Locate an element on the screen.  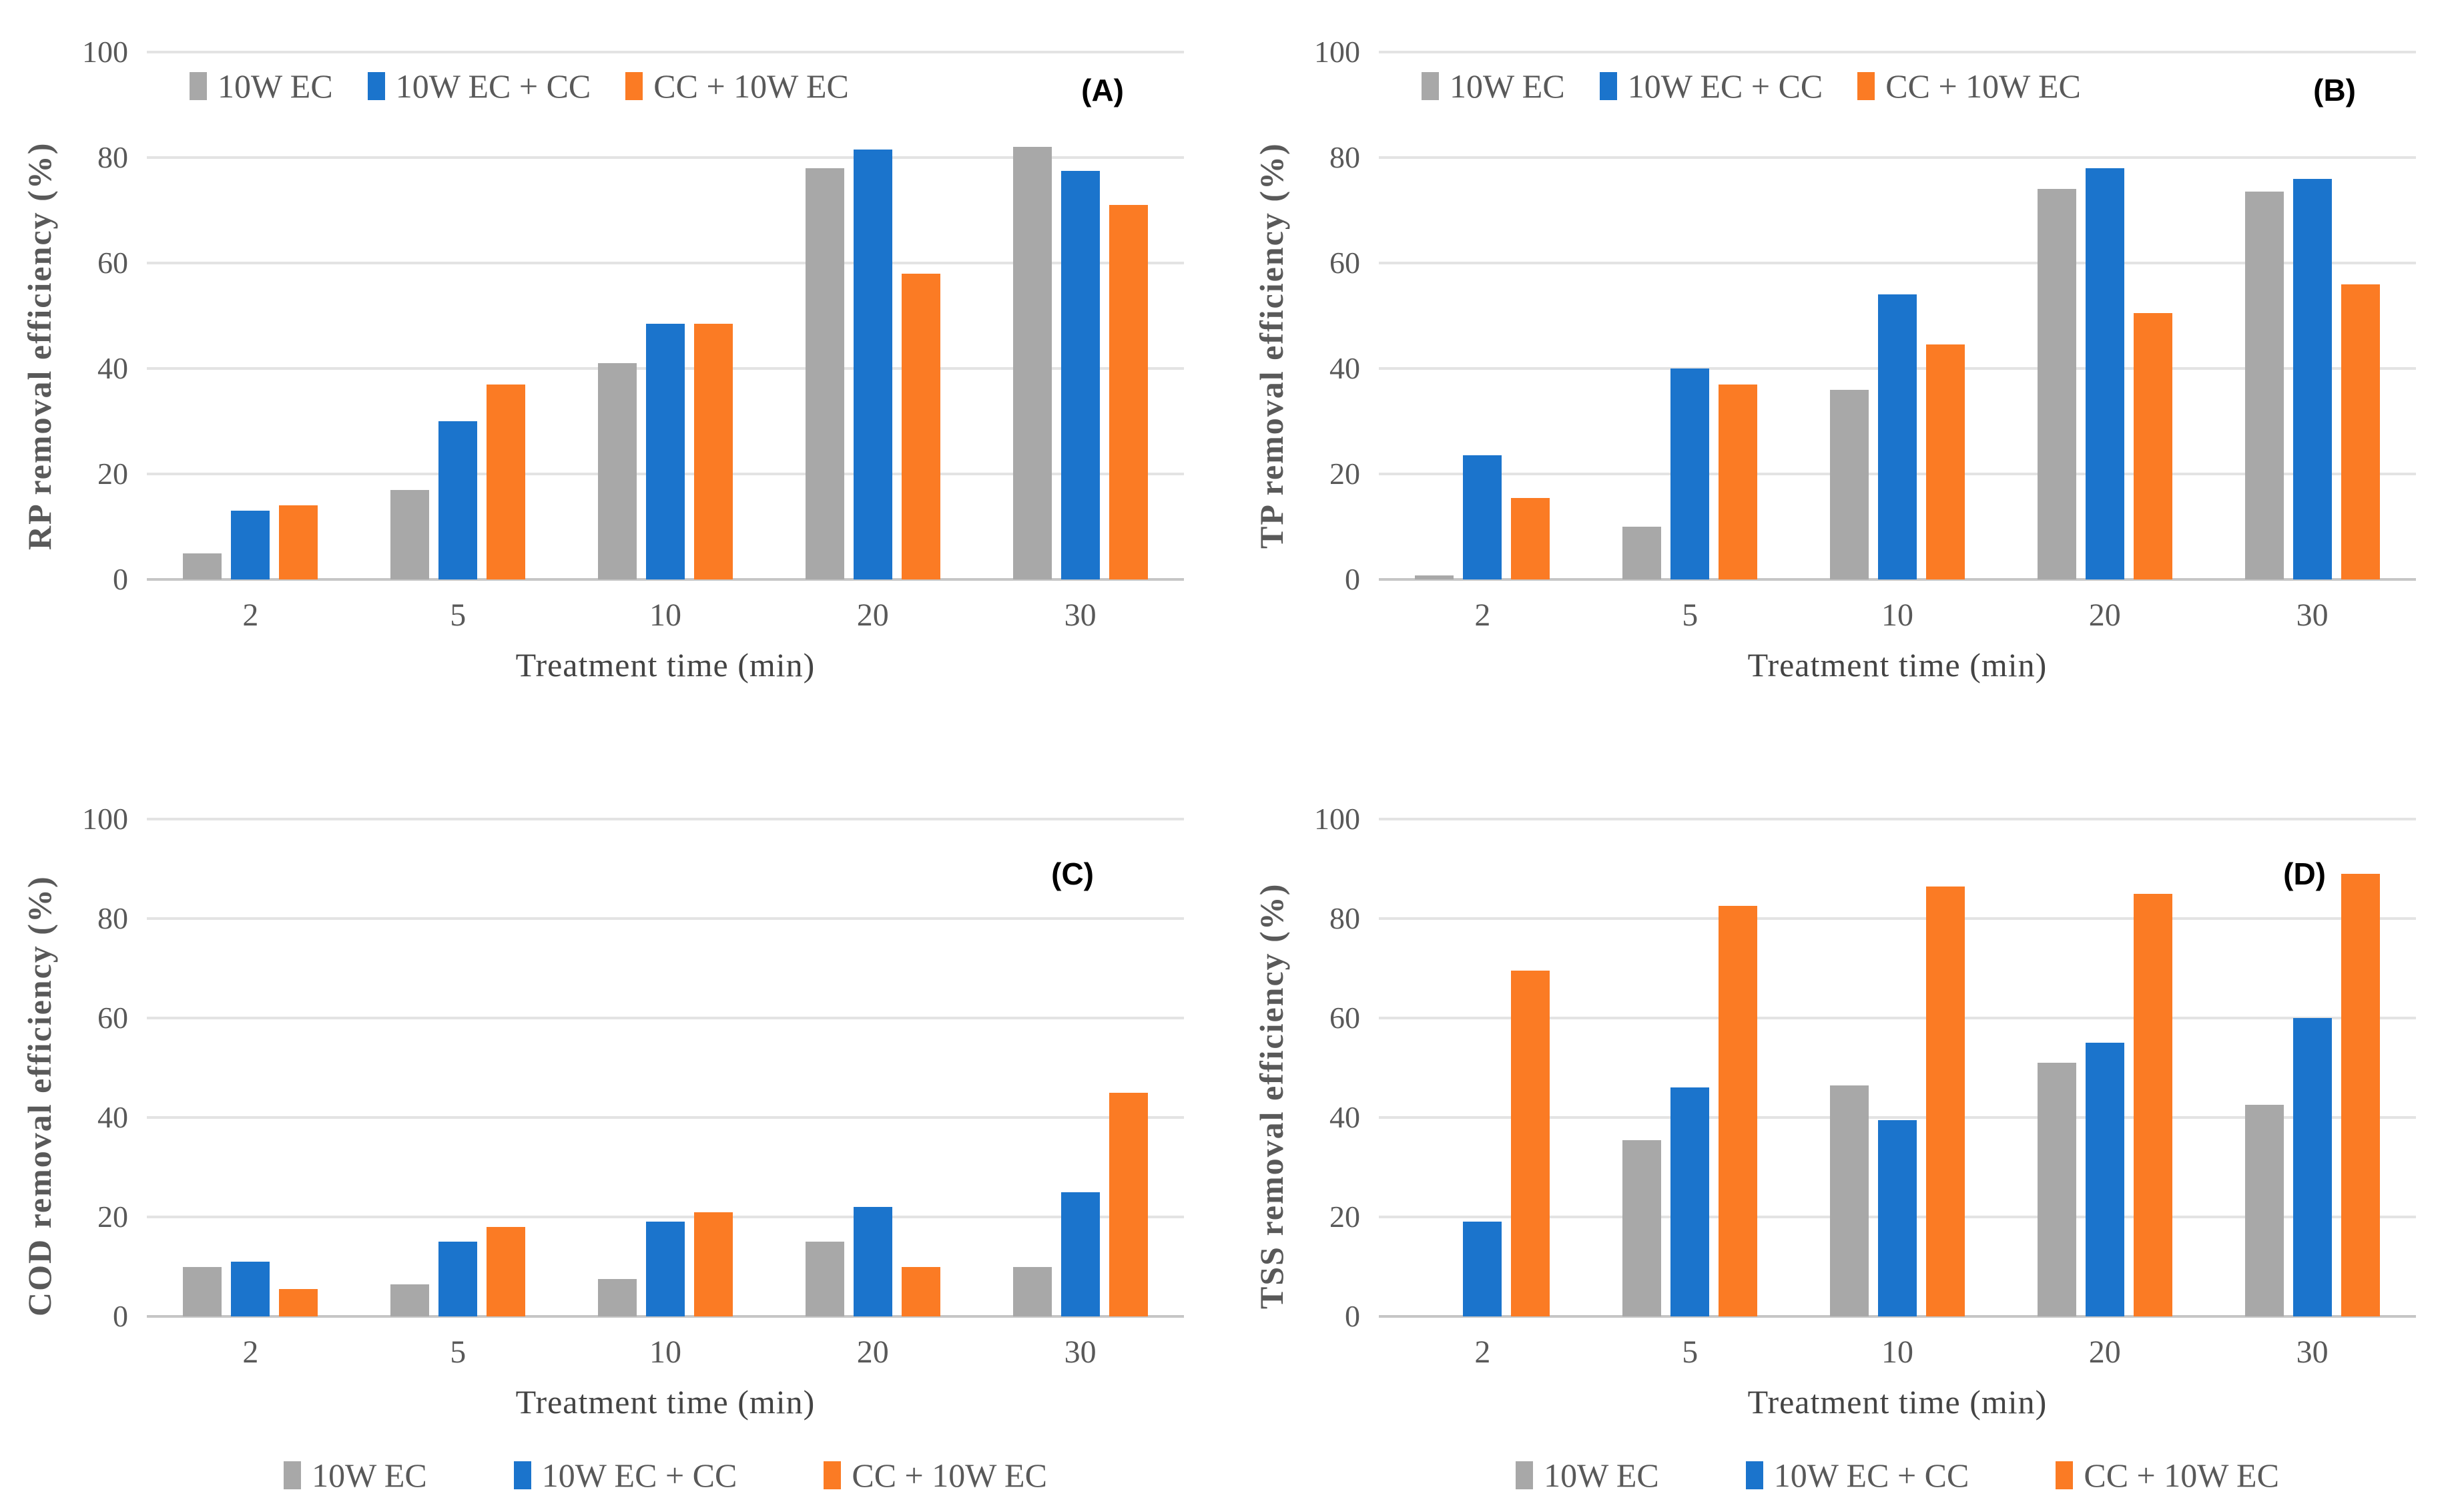
plot-area: 10W EC 10W EC + CC CC + 10W EC (A) is located at coordinates (666, 316).